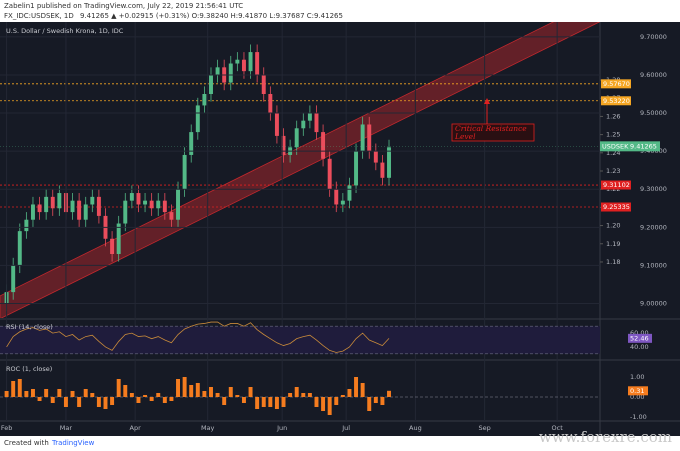 This screenshot has height=451, width=680. What do you see at coordinates (7, 428) in the screenshot?
I see `x-tick-label: Feb` at bounding box center [7, 428].